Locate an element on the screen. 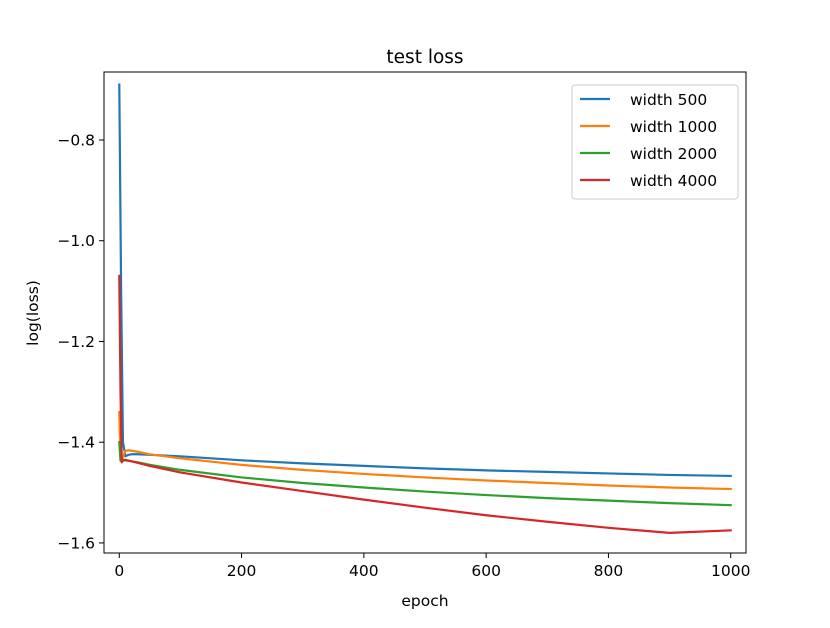  x-tick-label: 800 is located at coordinates (609, 571).